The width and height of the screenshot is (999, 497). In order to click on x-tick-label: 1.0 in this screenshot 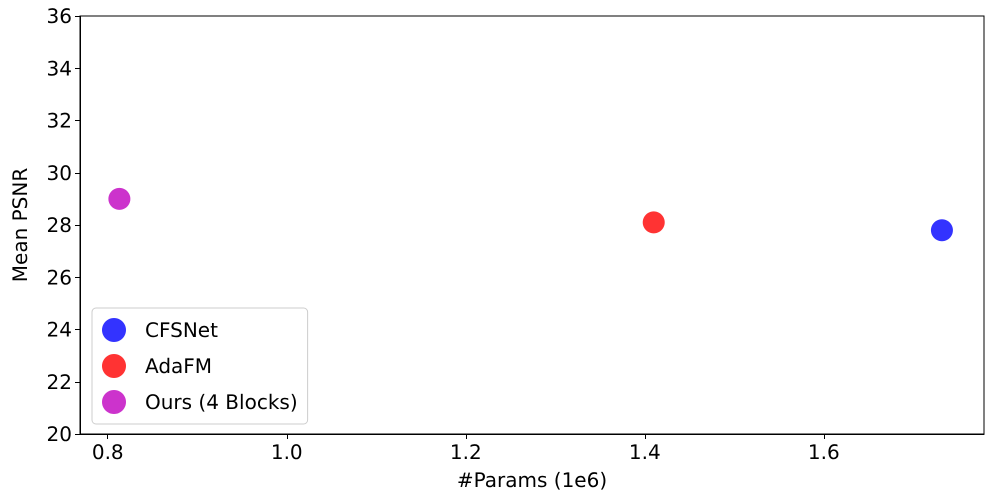, I will do `click(286, 452)`.